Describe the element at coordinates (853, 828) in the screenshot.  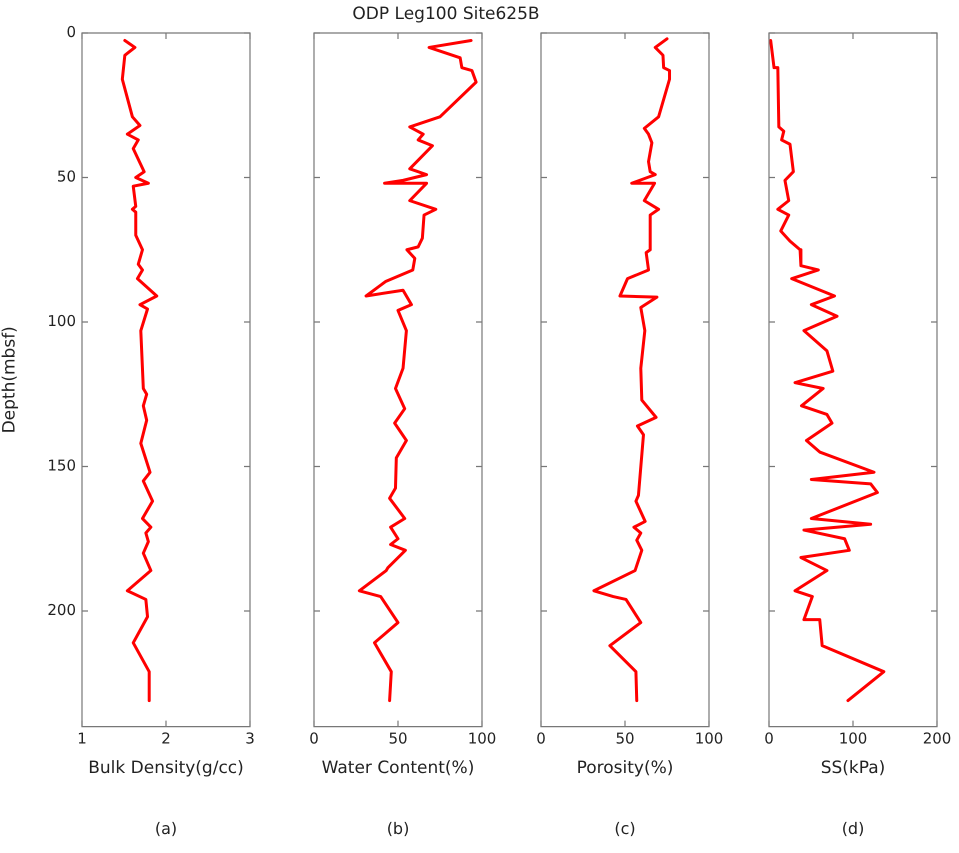
I see `text: (d)` at that location.